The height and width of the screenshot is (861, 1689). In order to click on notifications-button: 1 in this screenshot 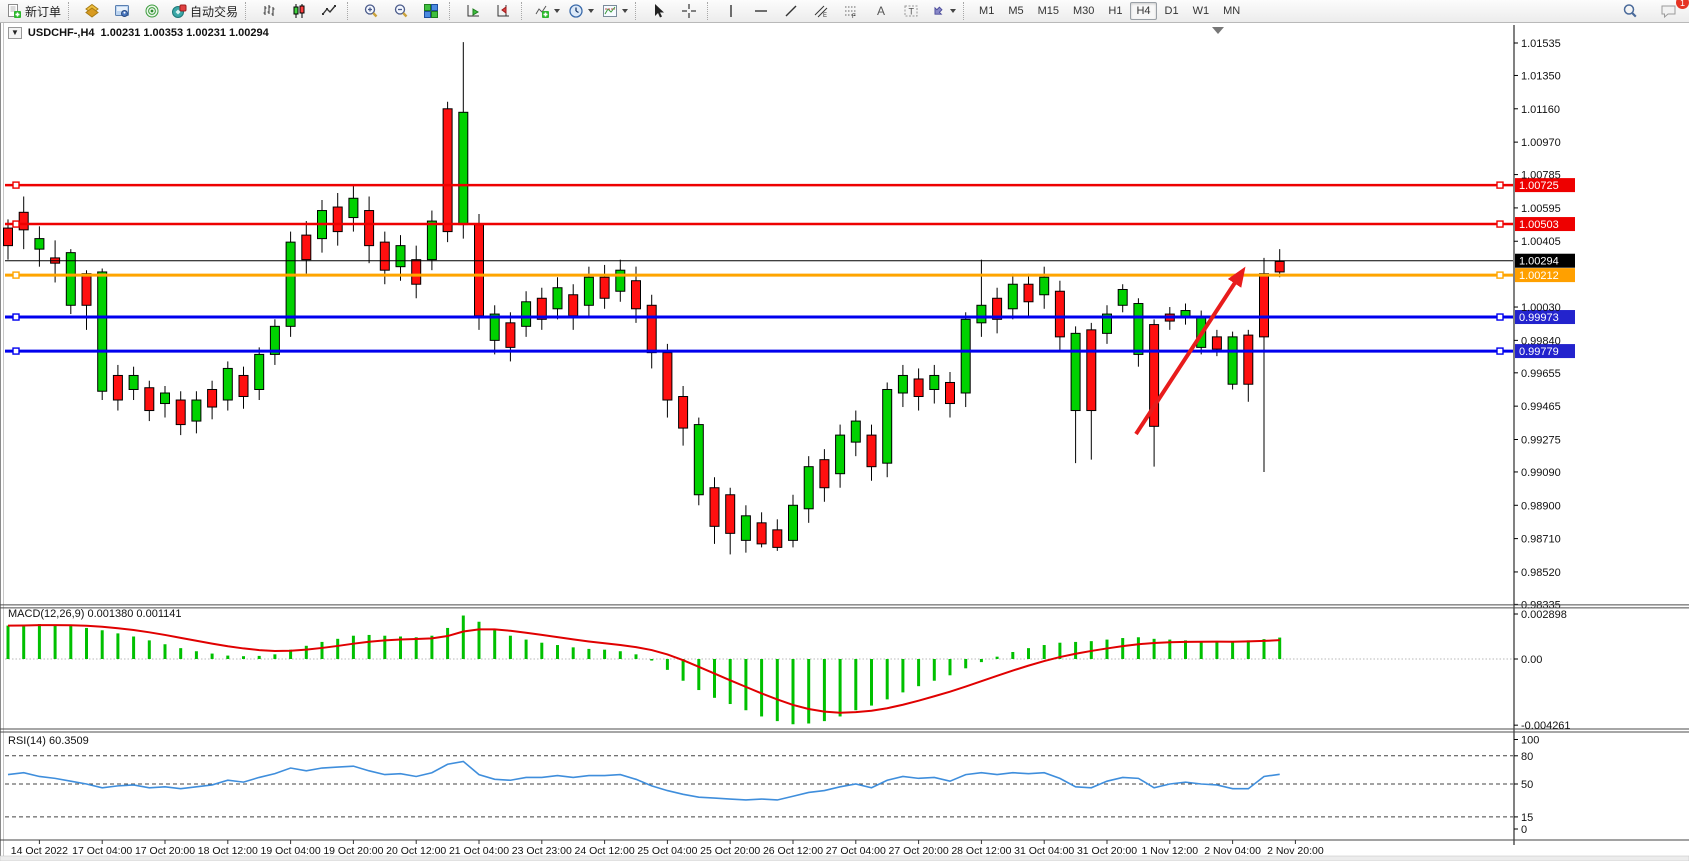, I will do `click(1671, 11)`.